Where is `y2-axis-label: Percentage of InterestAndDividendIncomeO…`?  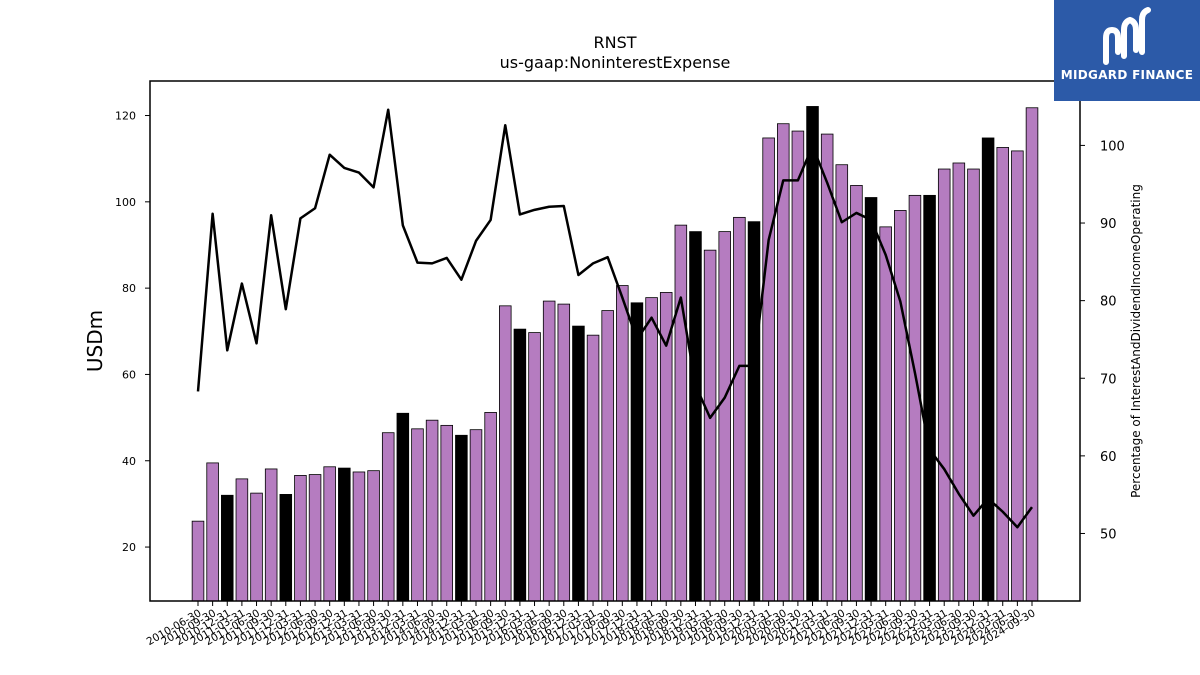 y2-axis-label: Percentage of InterestAndDividendIncomeO… is located at coordinates (1136, 341).